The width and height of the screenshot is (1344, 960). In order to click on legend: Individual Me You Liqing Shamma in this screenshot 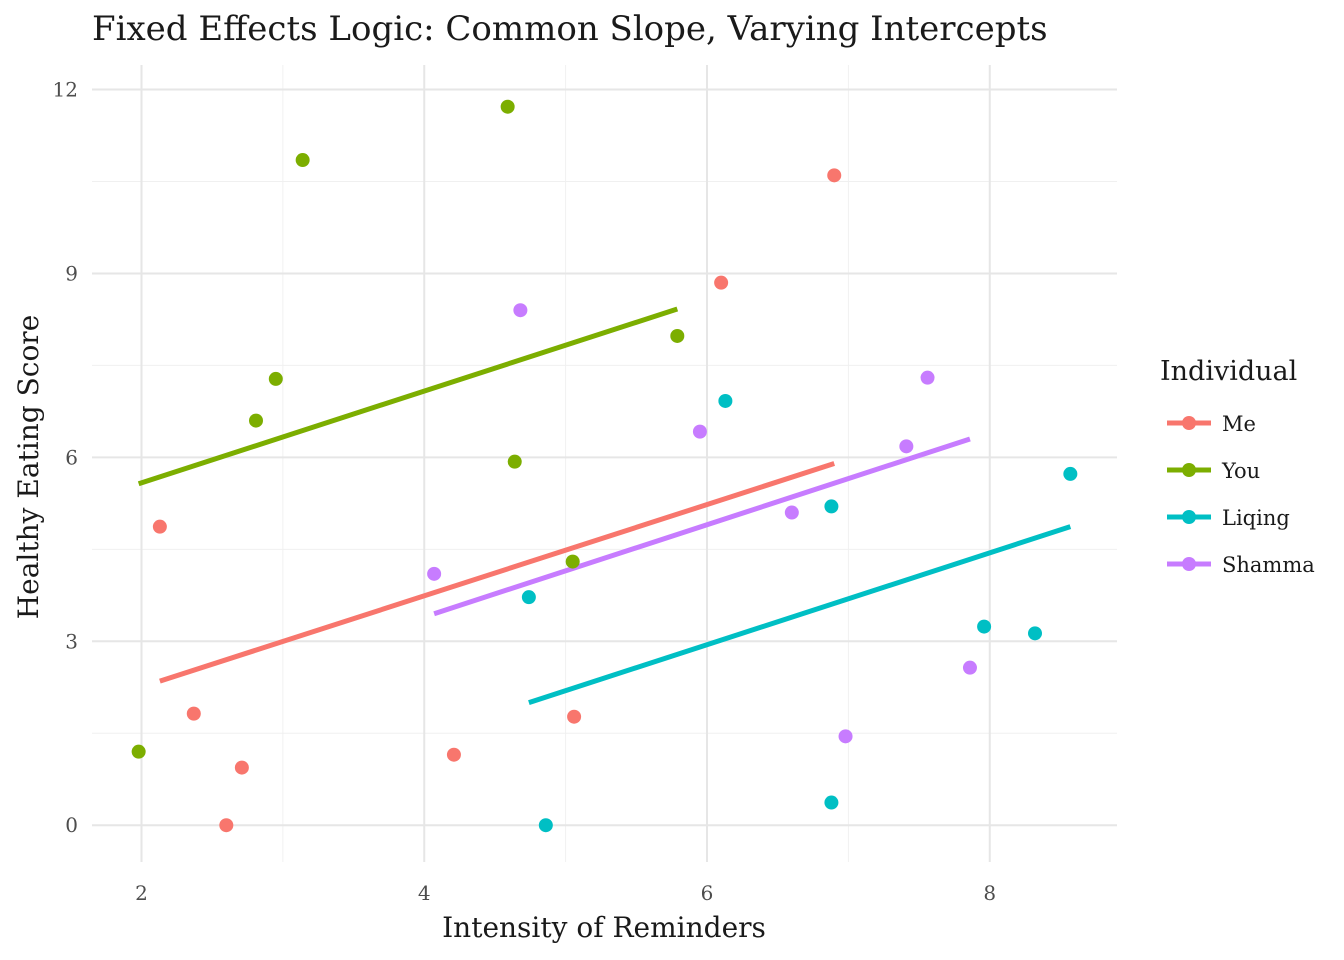, I will do `click(1237, 466)`.